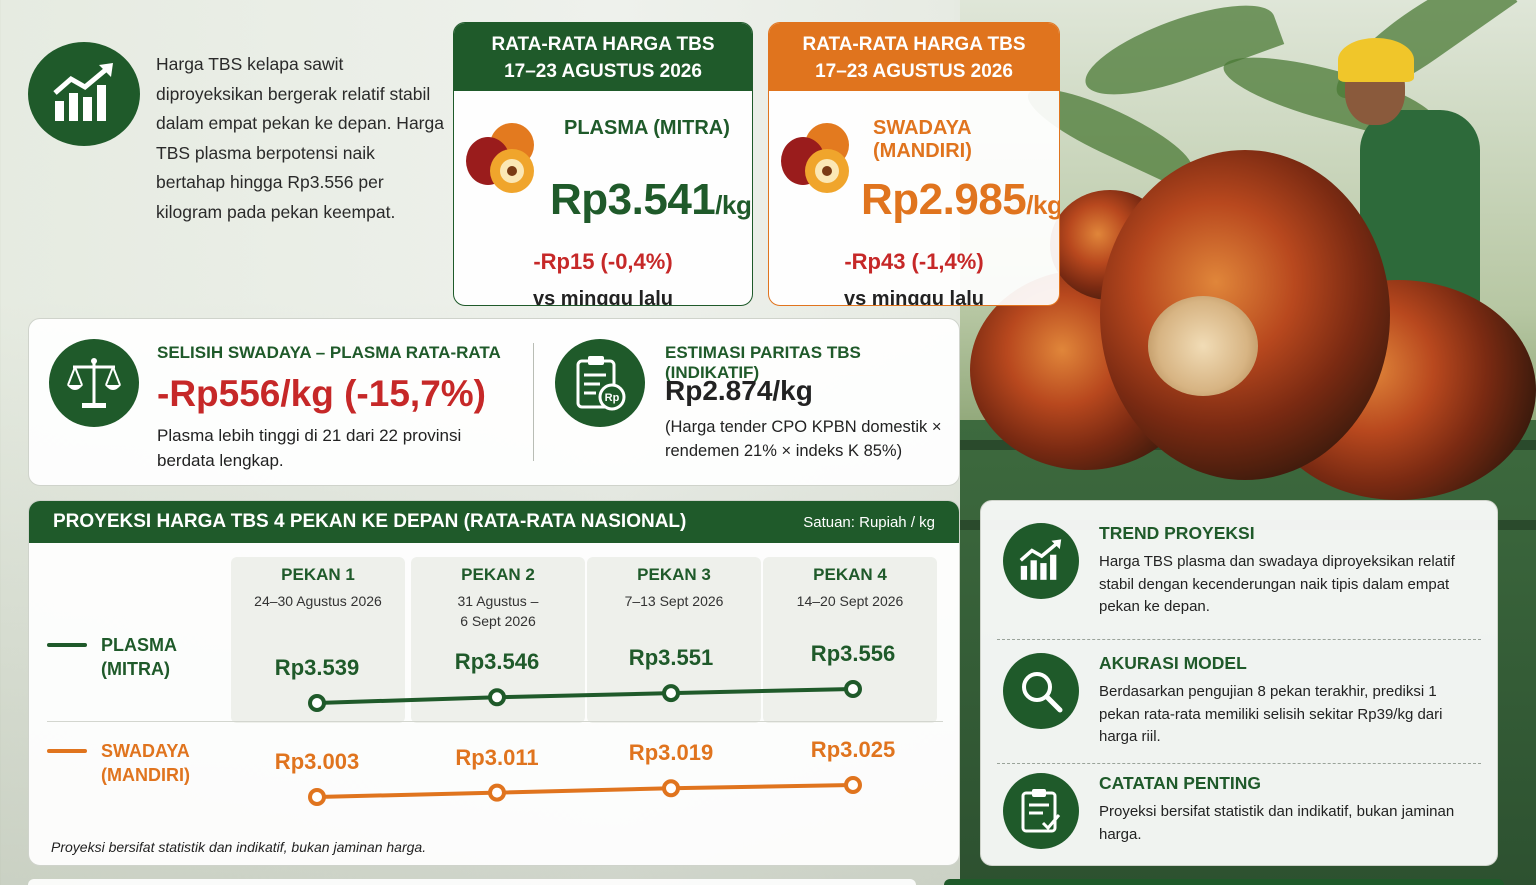 The image size is (1536, 885). I want to click on parity-value: Rp2.874/kg, so click(739, 390).